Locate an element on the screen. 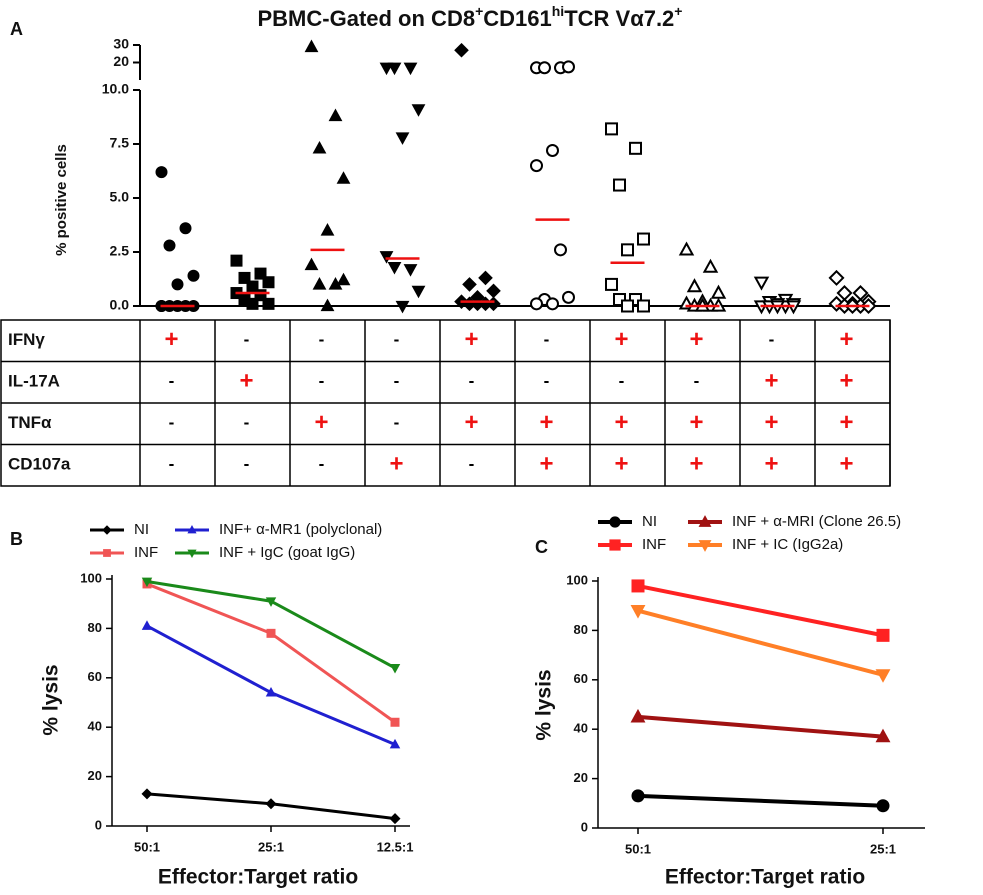  title-part: TCR Vα7.2 is located at coordinates (619, 18).